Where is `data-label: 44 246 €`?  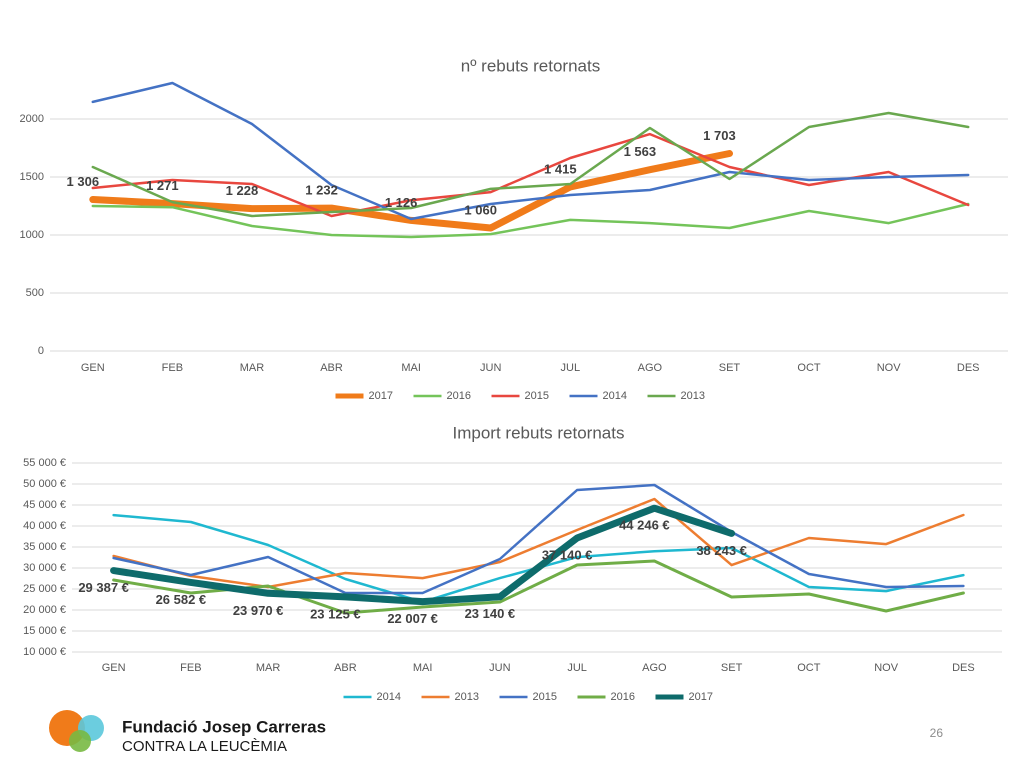
data-label: 44 246 € is located at coordinates (644, 525).